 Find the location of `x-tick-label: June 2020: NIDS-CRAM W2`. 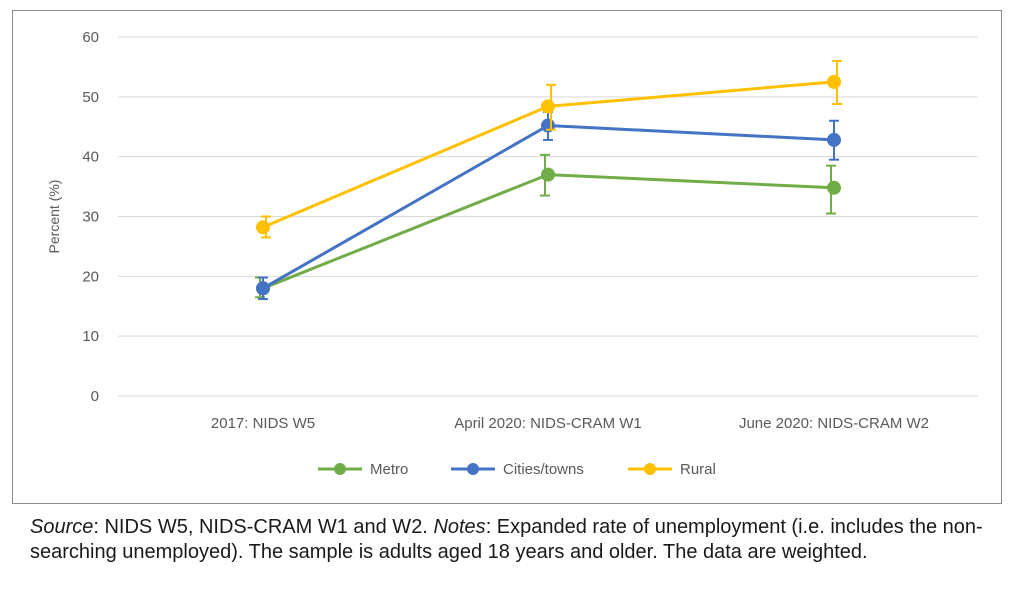

x-tick-label: June 2020: NIDS-CRAM W2 is located at coordinates (834, 423).